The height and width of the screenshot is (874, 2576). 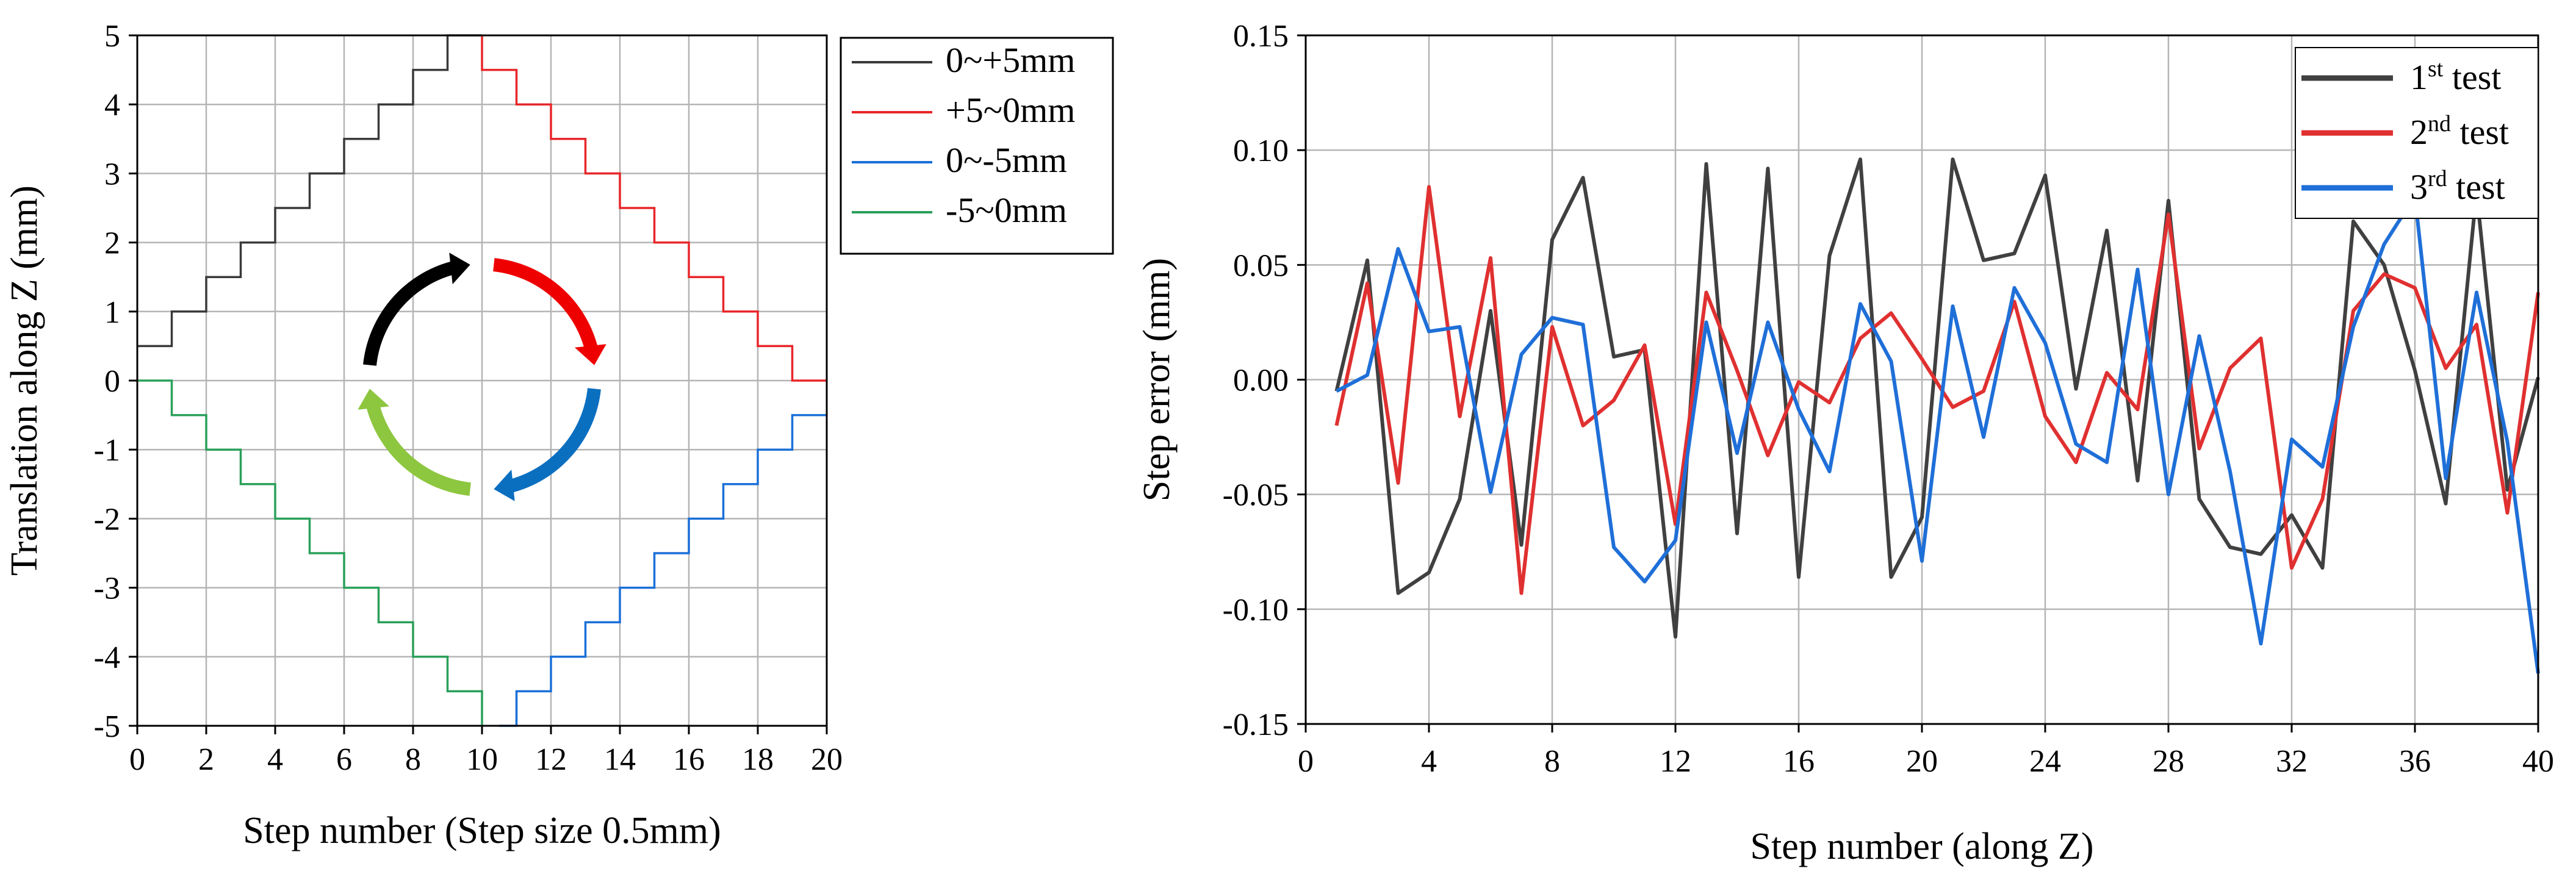 What do you see at coordinates (112, 175) in the screenshot?
I see `left-y-tick-label: 3` at bounding box center [112, 175].